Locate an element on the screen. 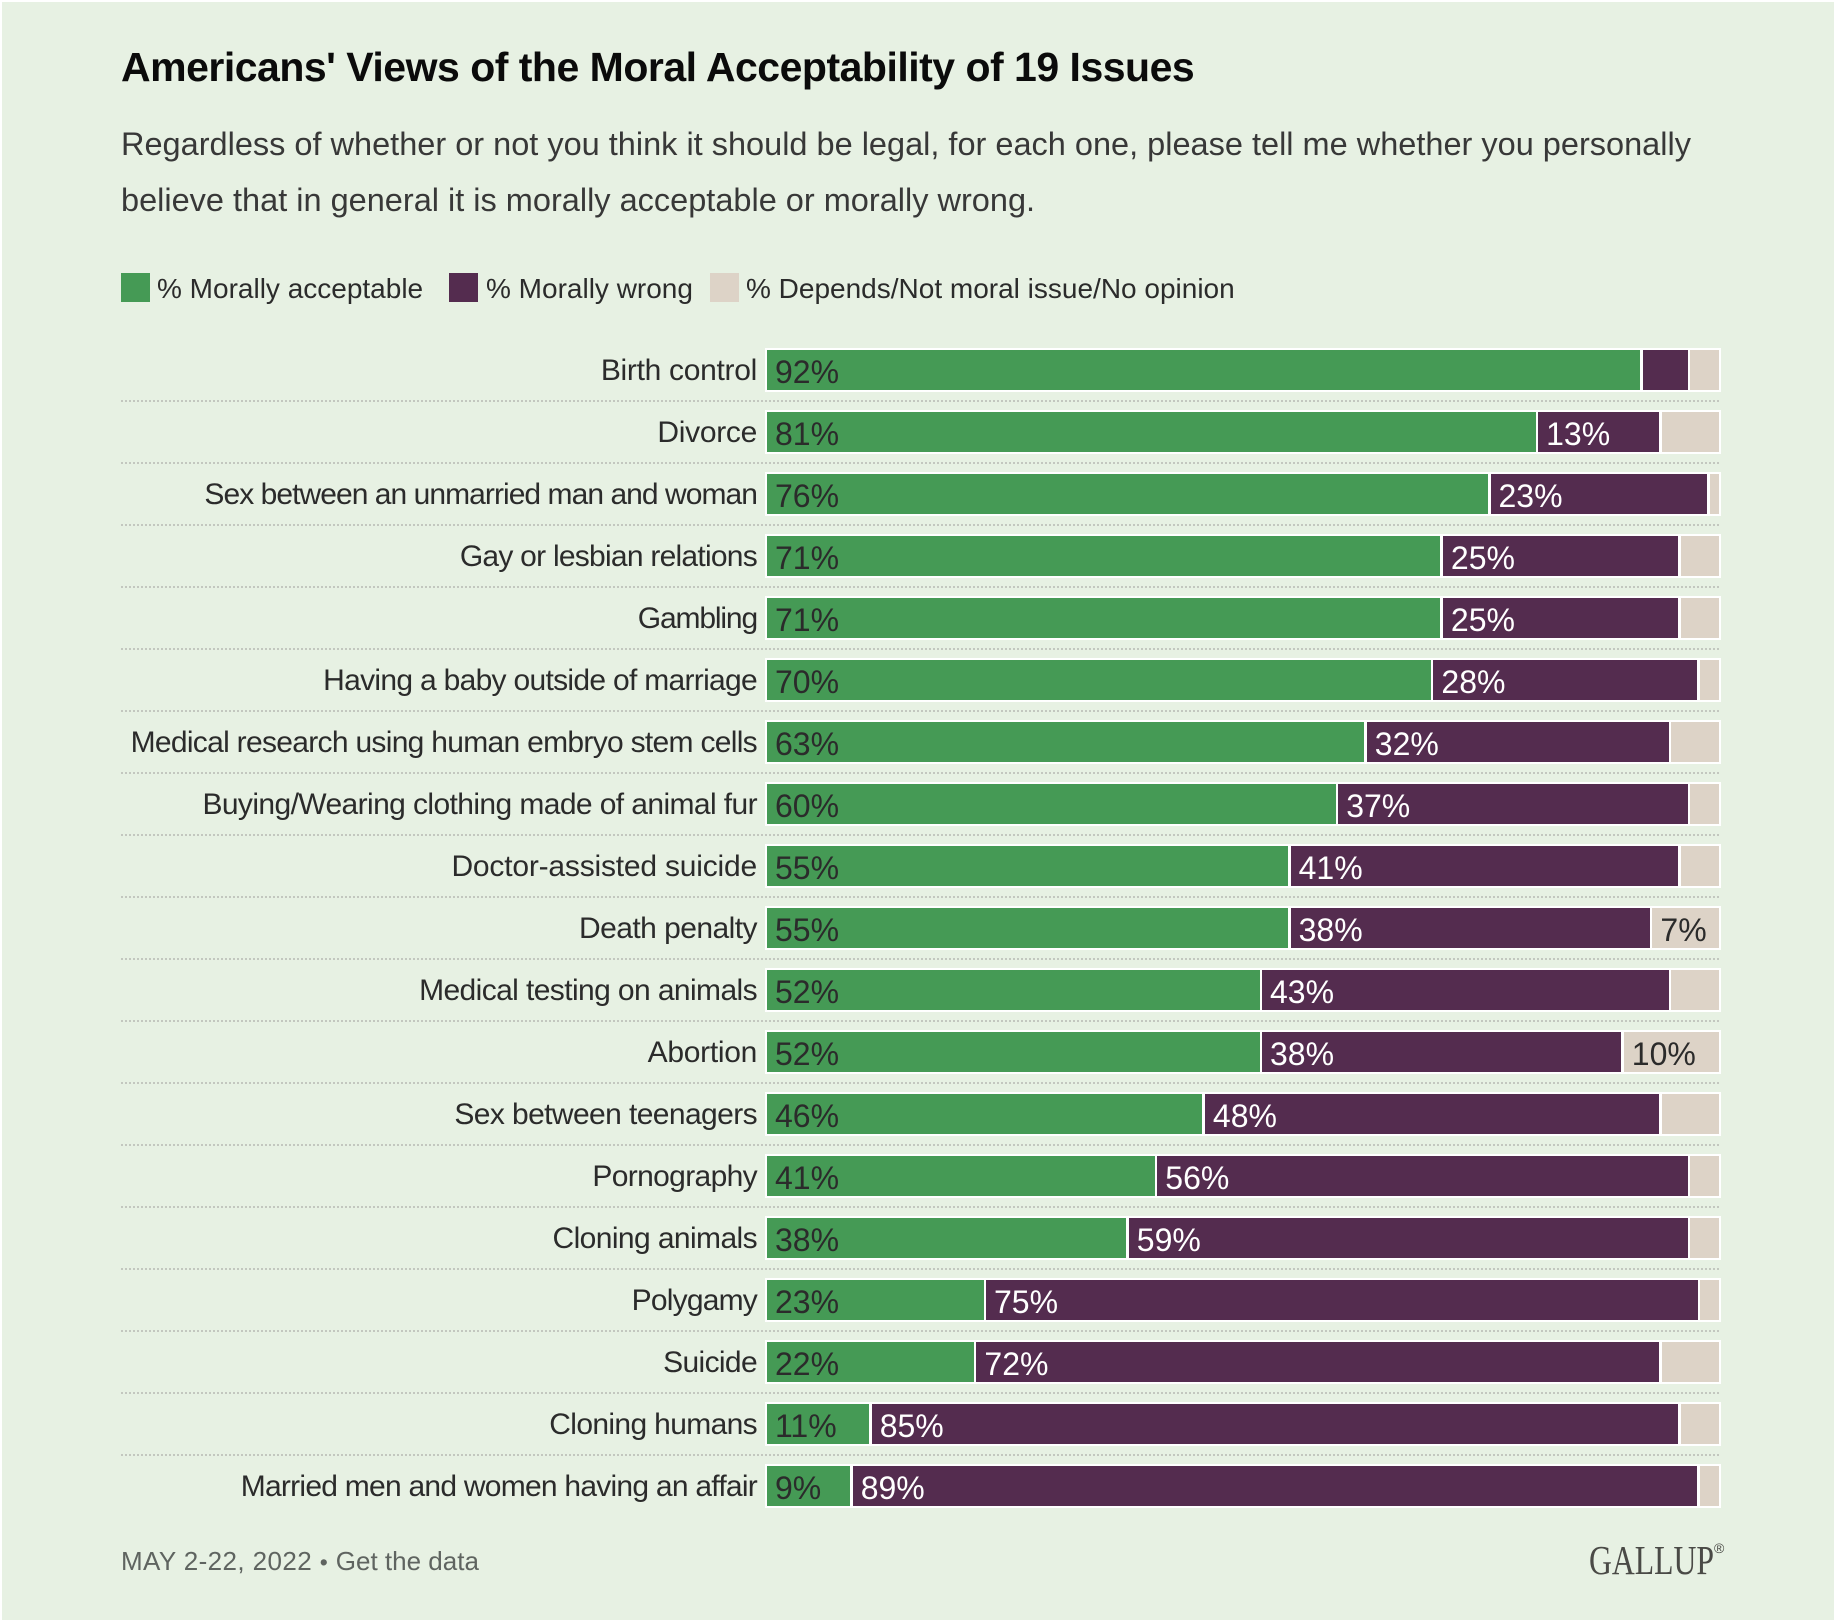 The width and height of the screenshot is (1834, 1620). svg-text: GALLUP is located at coordinates (1651, 1560).